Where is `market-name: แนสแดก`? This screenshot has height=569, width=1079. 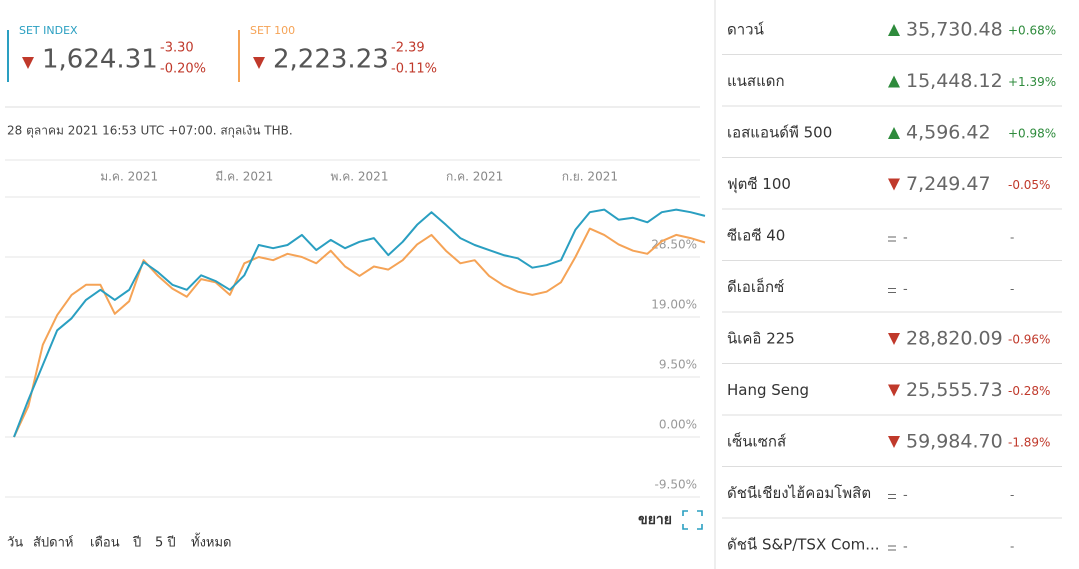 market-name: แนสแดก is located at coordinates (756, 81).